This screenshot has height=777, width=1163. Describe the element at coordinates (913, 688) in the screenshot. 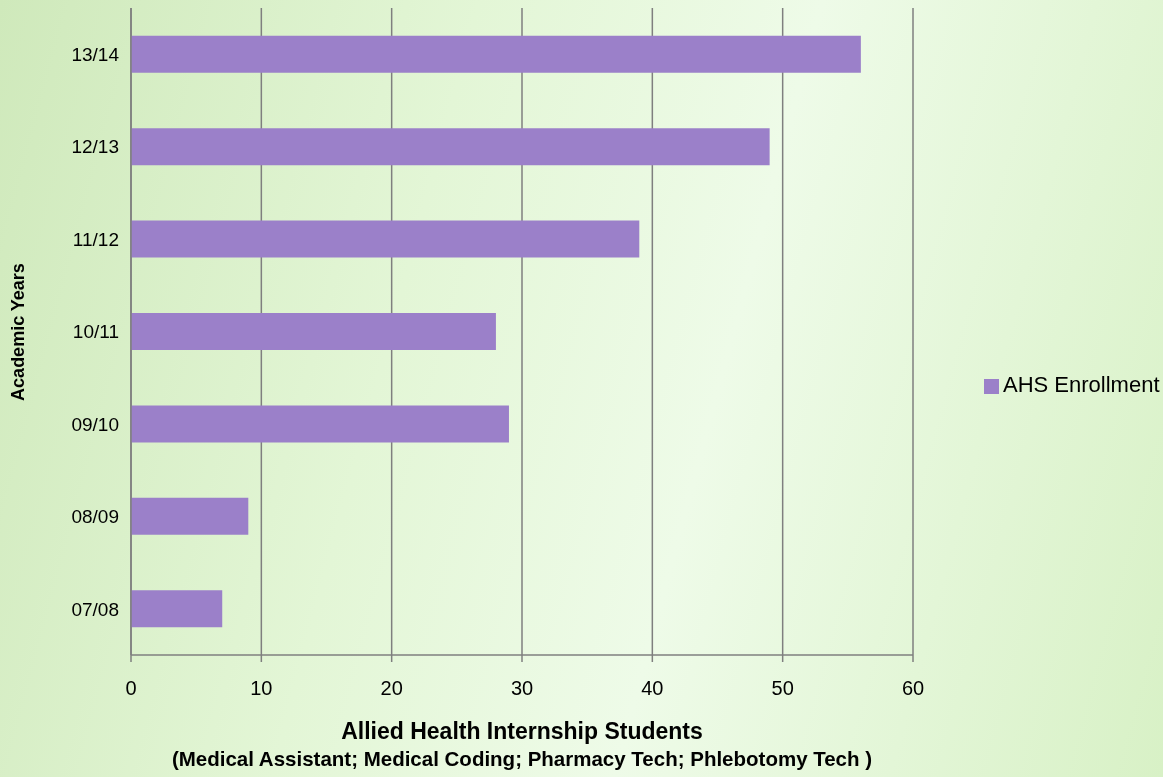

I see `x-tick-label: 60` at that location.